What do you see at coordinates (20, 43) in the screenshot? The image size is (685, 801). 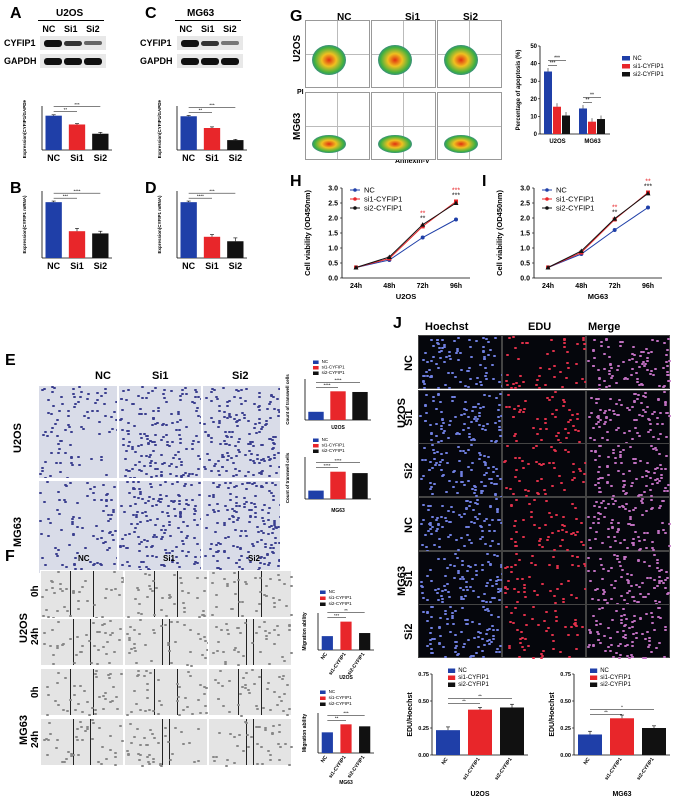 I see `protein-label-cyfip1: CYFIP1` at bounding box center [20, 43].